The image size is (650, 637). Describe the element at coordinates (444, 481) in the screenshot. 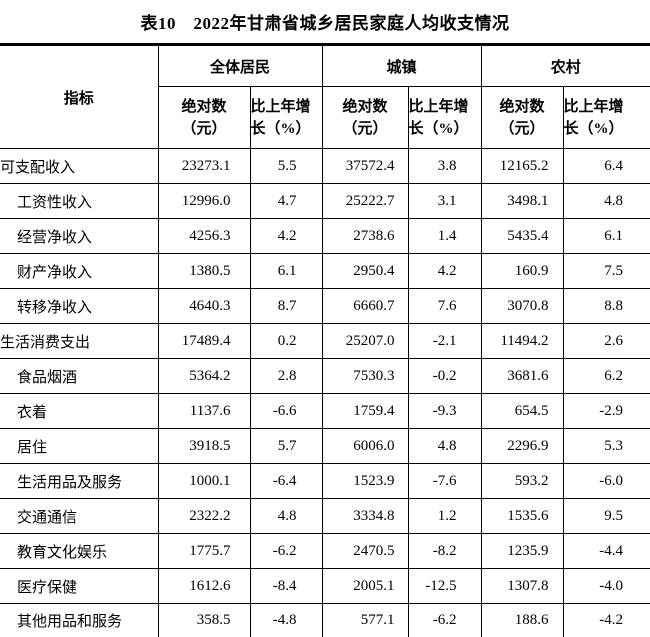

I see `value-cell: -7.6` at that location.